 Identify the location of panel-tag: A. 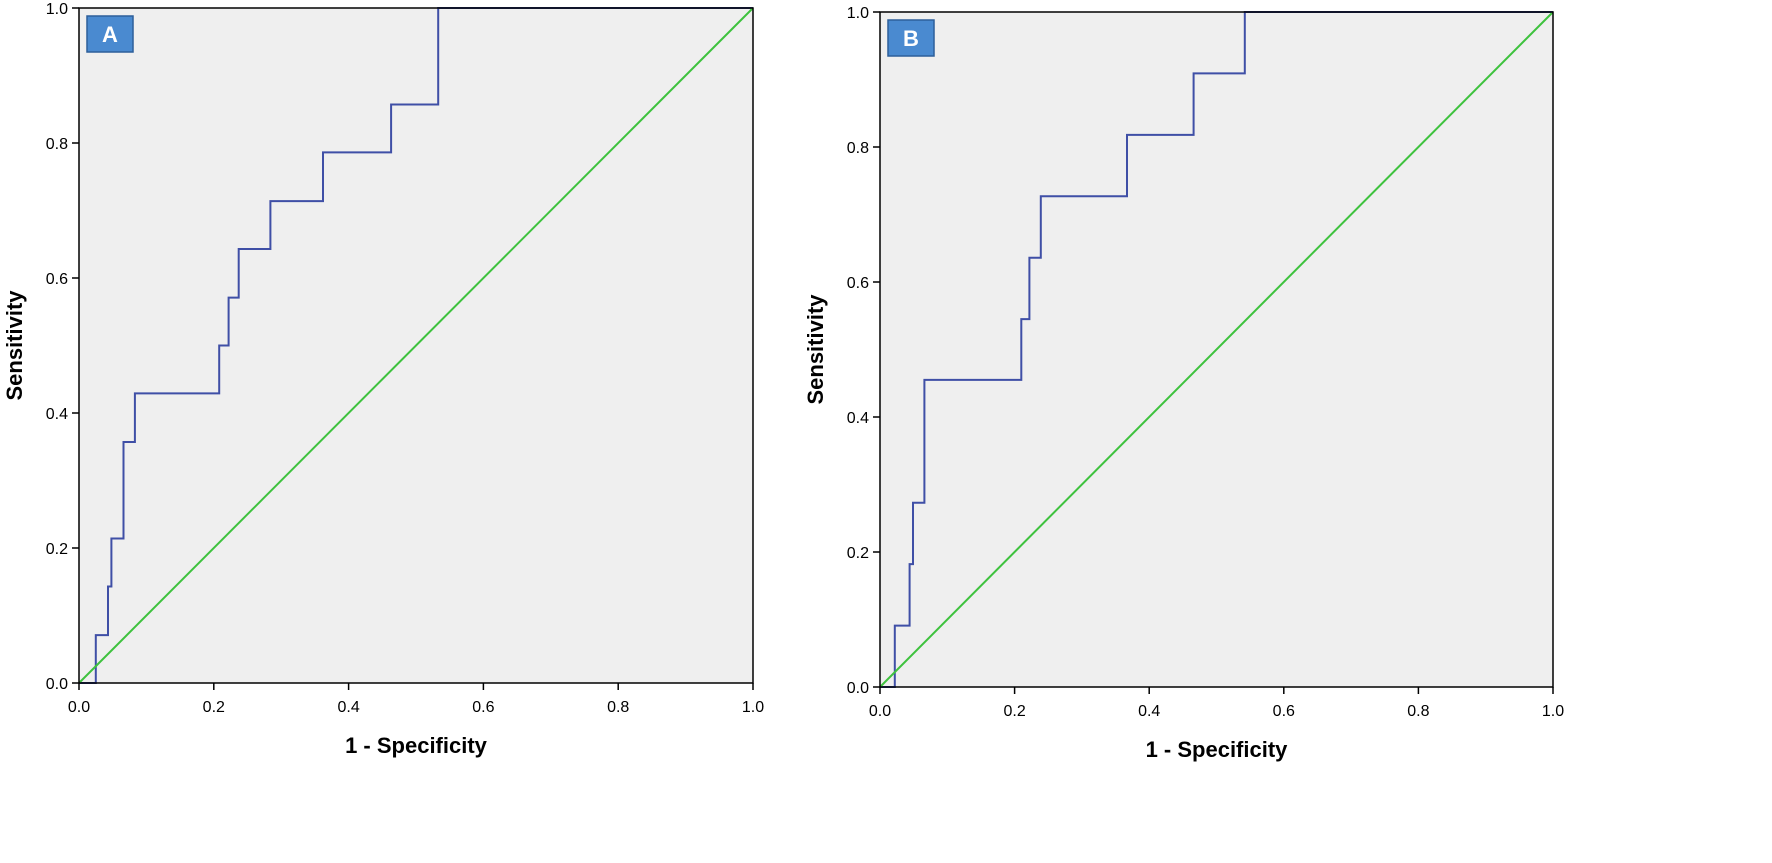
(110, 34).